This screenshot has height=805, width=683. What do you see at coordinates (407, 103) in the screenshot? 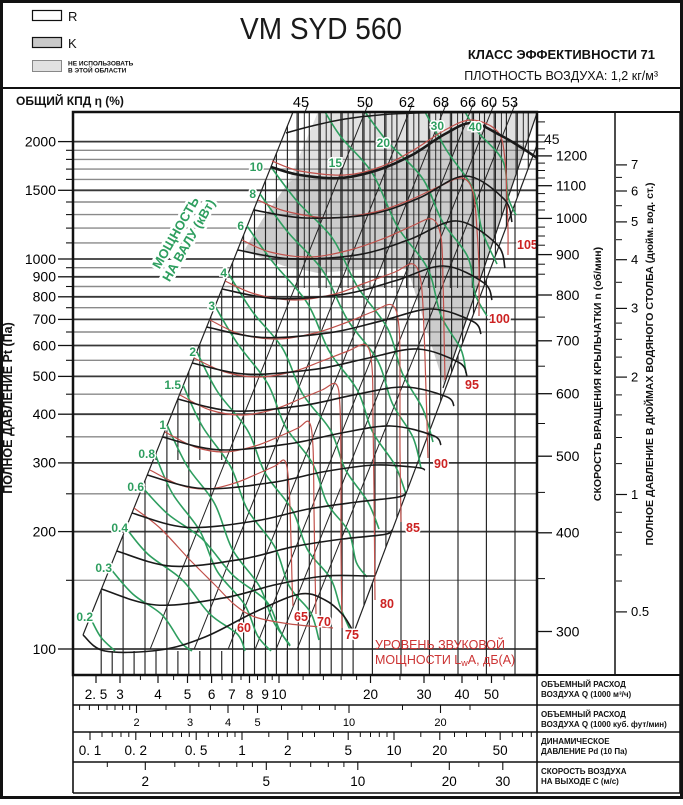
I see `svg-text: 62` at bounding box center [407, 103].